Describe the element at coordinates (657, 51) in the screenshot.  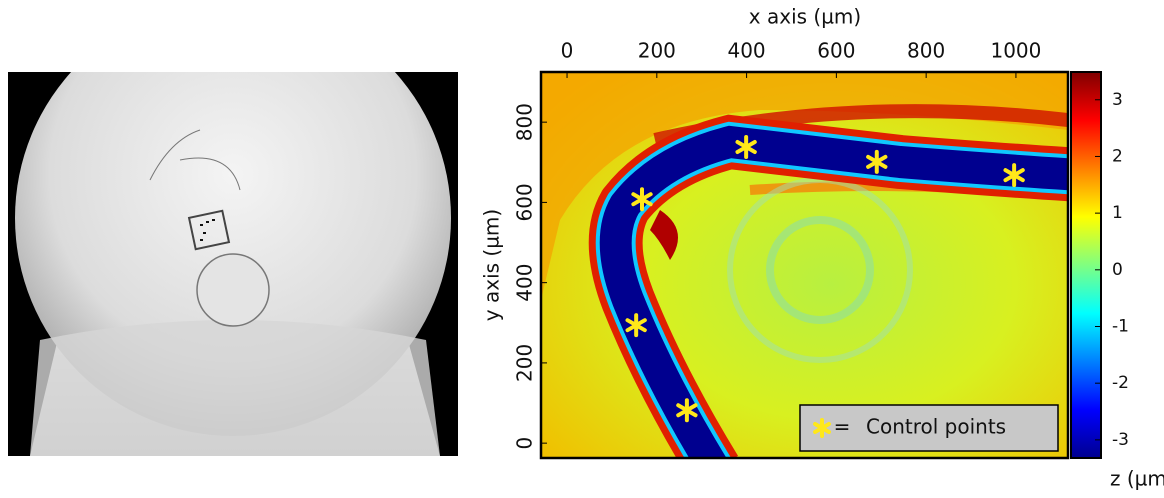
I see `x-tick-label: 200` at that location.